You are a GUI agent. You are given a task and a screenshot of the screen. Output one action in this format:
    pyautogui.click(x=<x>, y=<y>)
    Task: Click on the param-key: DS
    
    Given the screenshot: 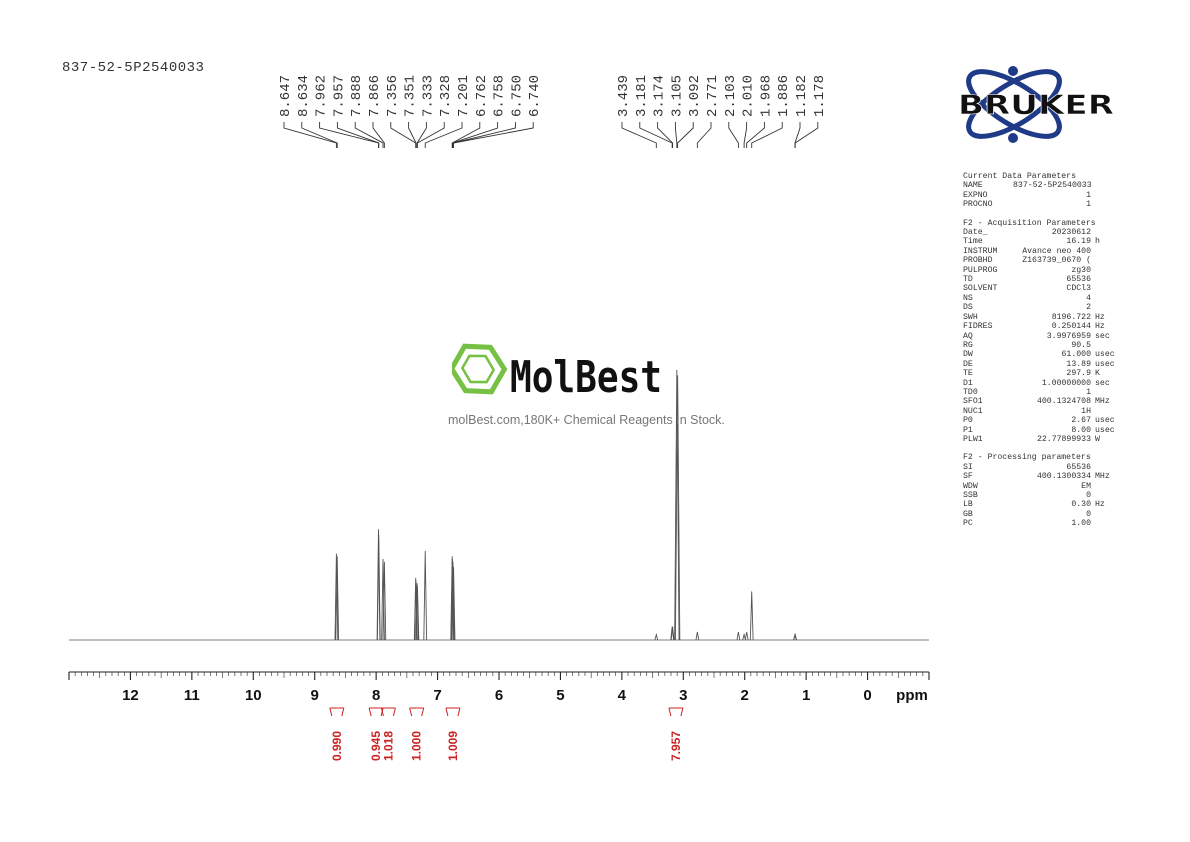 What is the action you would take?
    pyautogui.click(x=968, y=308)
    